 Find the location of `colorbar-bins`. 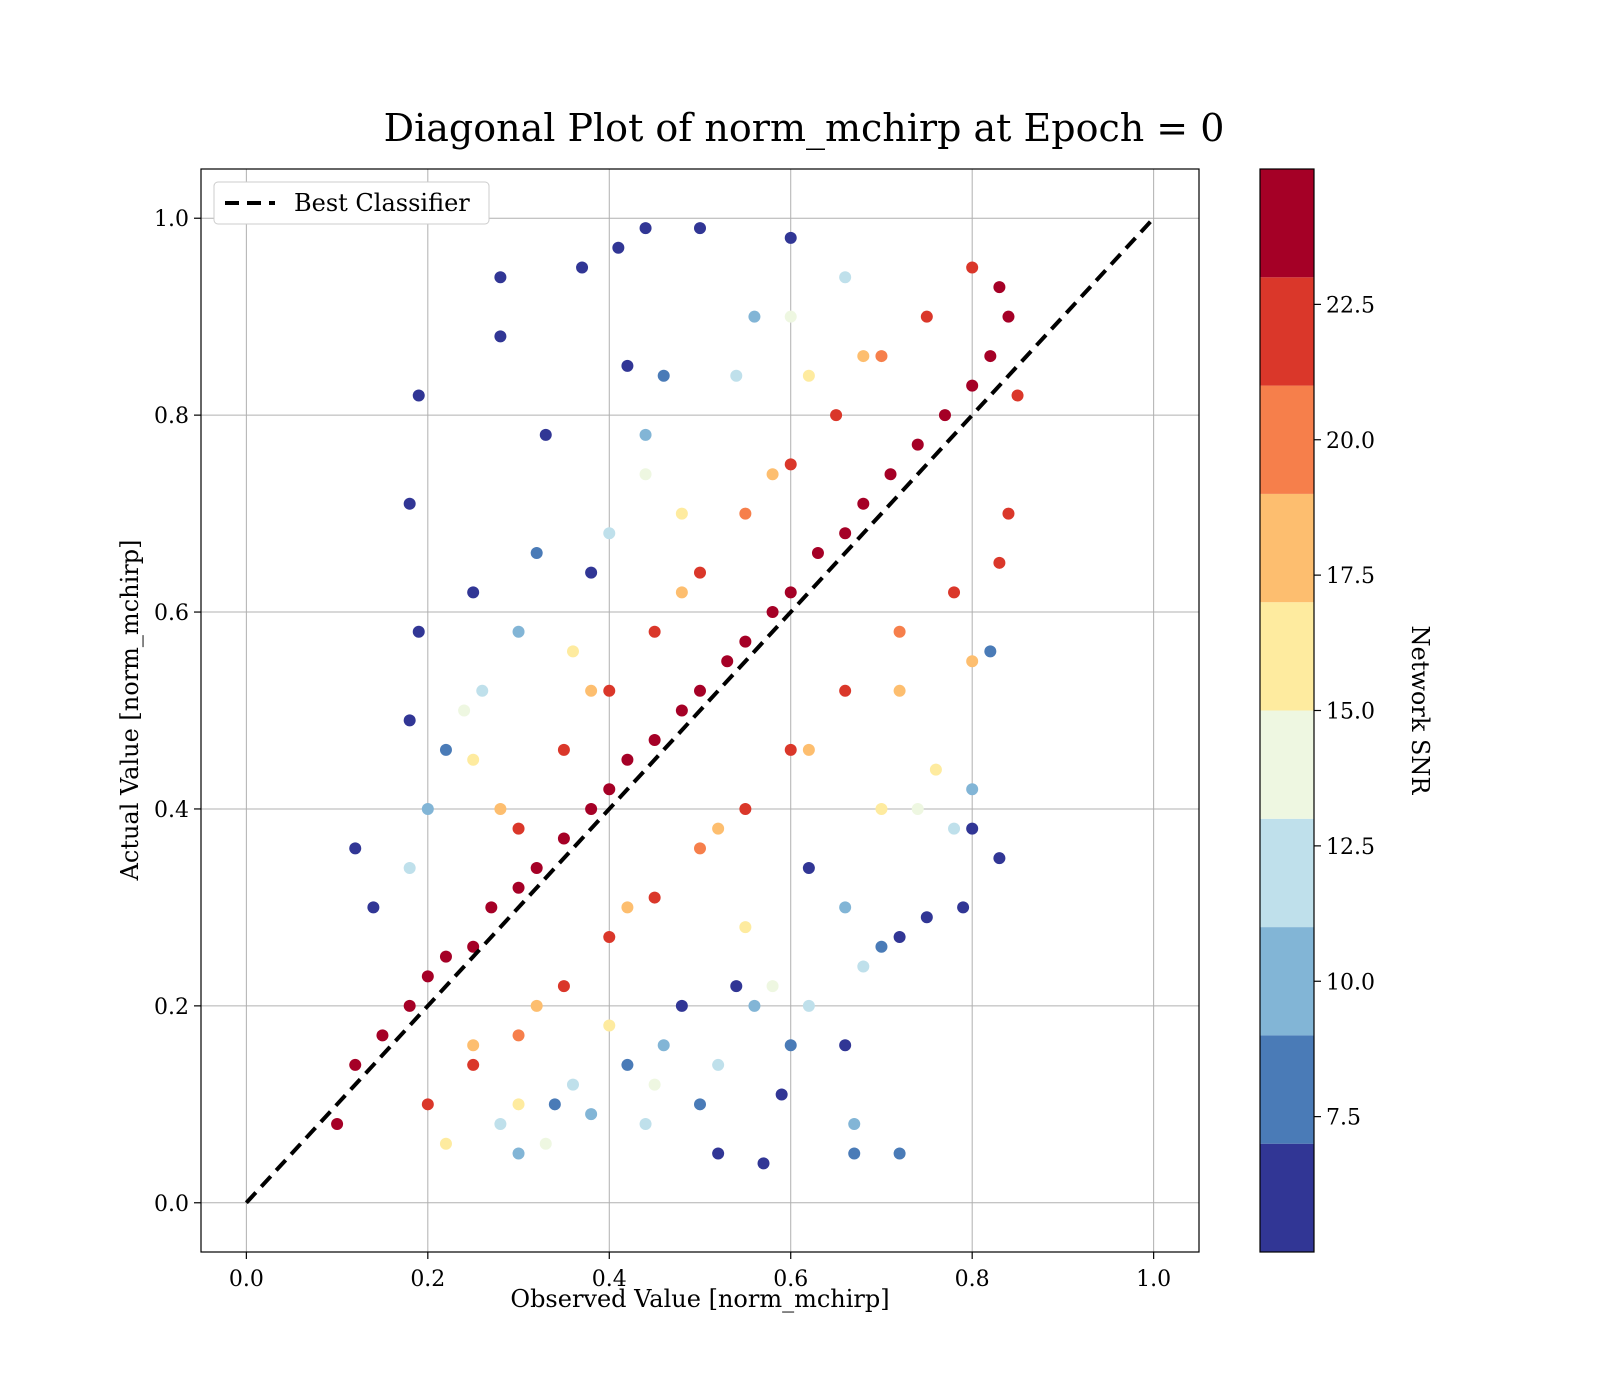

colorbar-bins is located at coordinates (1287, 710).